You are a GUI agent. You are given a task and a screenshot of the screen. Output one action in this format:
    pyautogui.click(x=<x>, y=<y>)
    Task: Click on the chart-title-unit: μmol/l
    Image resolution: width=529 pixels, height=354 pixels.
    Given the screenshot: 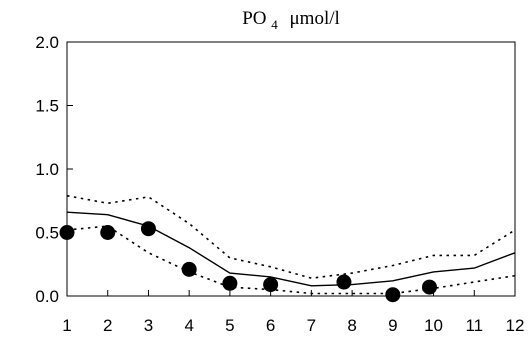 What is the action you would take?
    pyautogui.click(x=314, y=18)
    